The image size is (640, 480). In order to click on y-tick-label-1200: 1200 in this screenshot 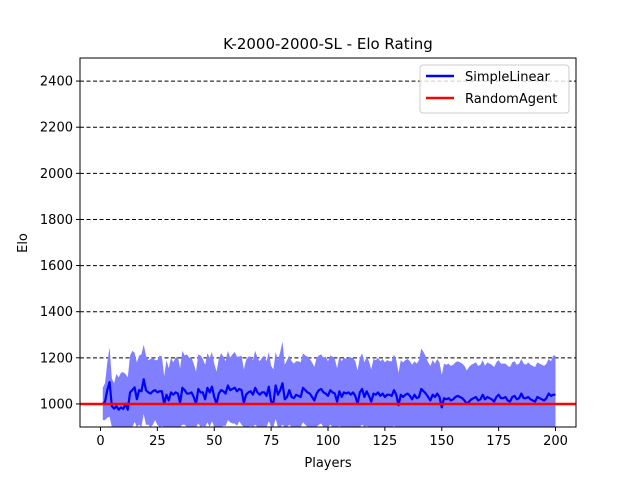, I will do `click(56, 358)`.